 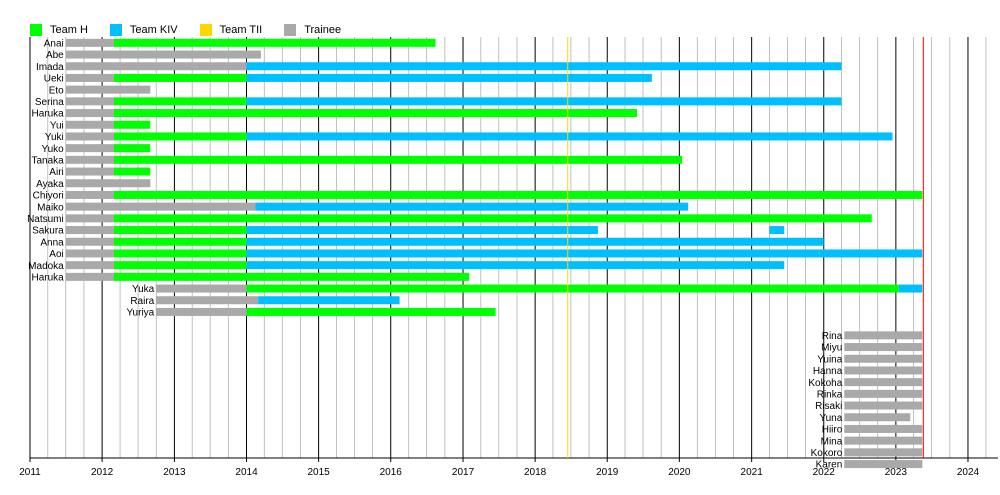 I want to click on legend-item-team-h: Team H, so click(x=59, y=30).